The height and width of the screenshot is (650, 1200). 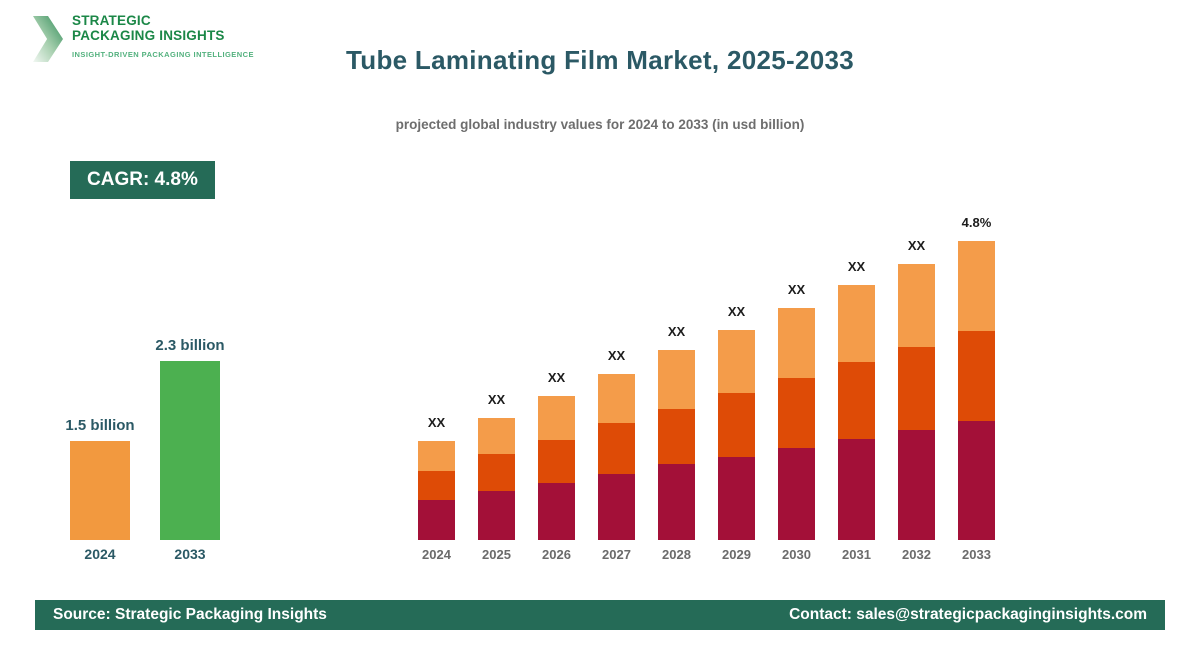 I want to click on mini-bar-group: 2.3 billion 2033, so click(x=189, y=449).